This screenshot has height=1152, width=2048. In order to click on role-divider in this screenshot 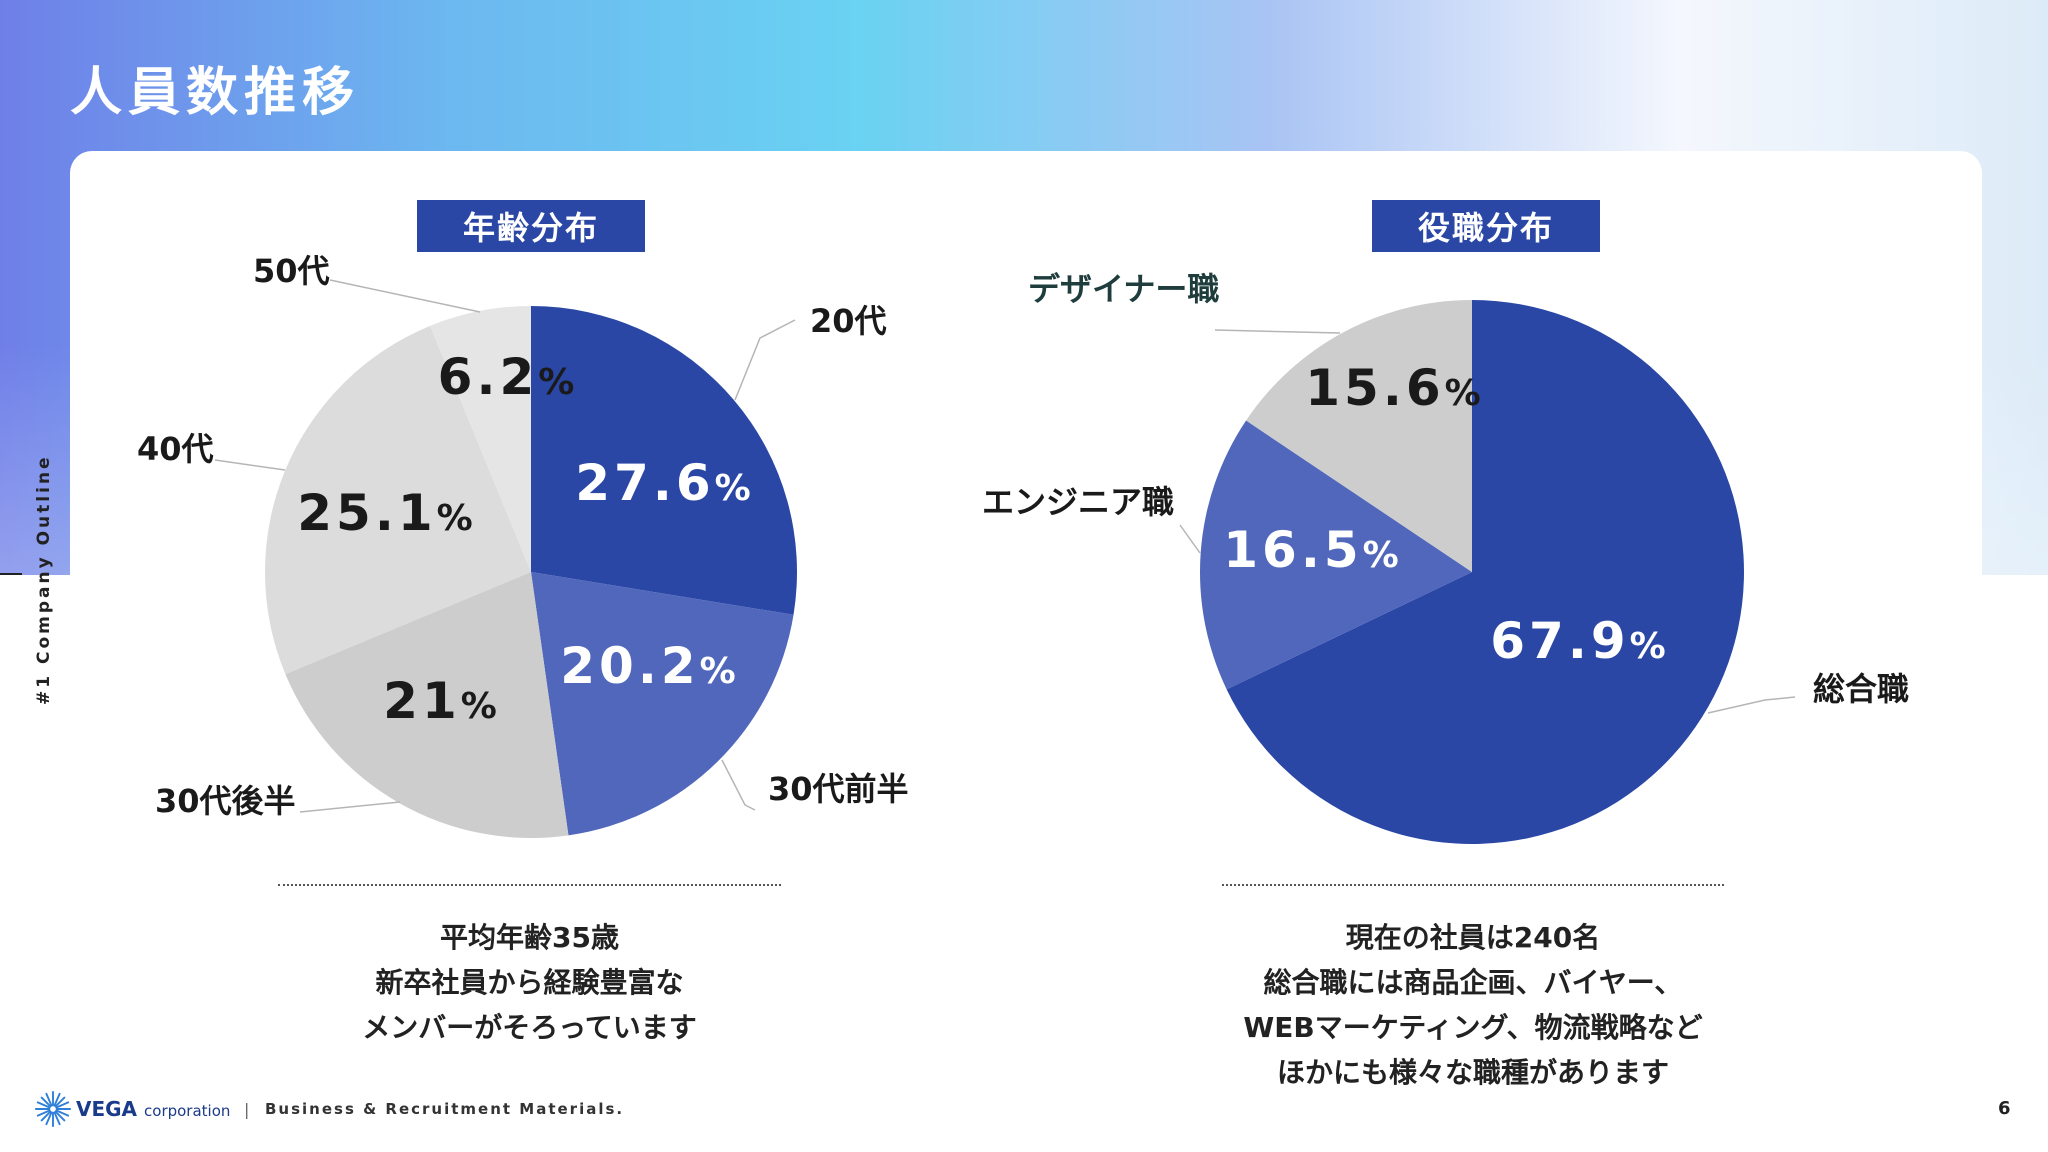, I will do `click(1473, 885)`.